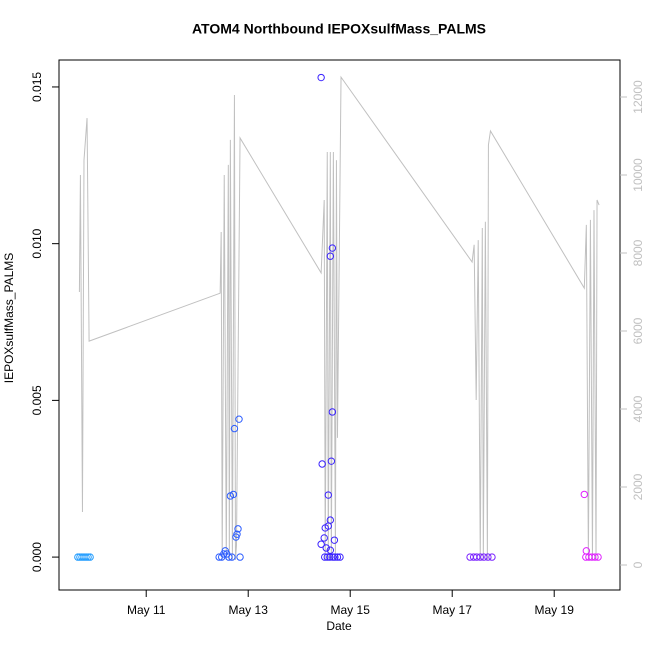 This screenshot has height=650, width=650. Describe the element at coordinates (146, 610) in the screenshot. I see `x-tick-label: May 11` at that location.